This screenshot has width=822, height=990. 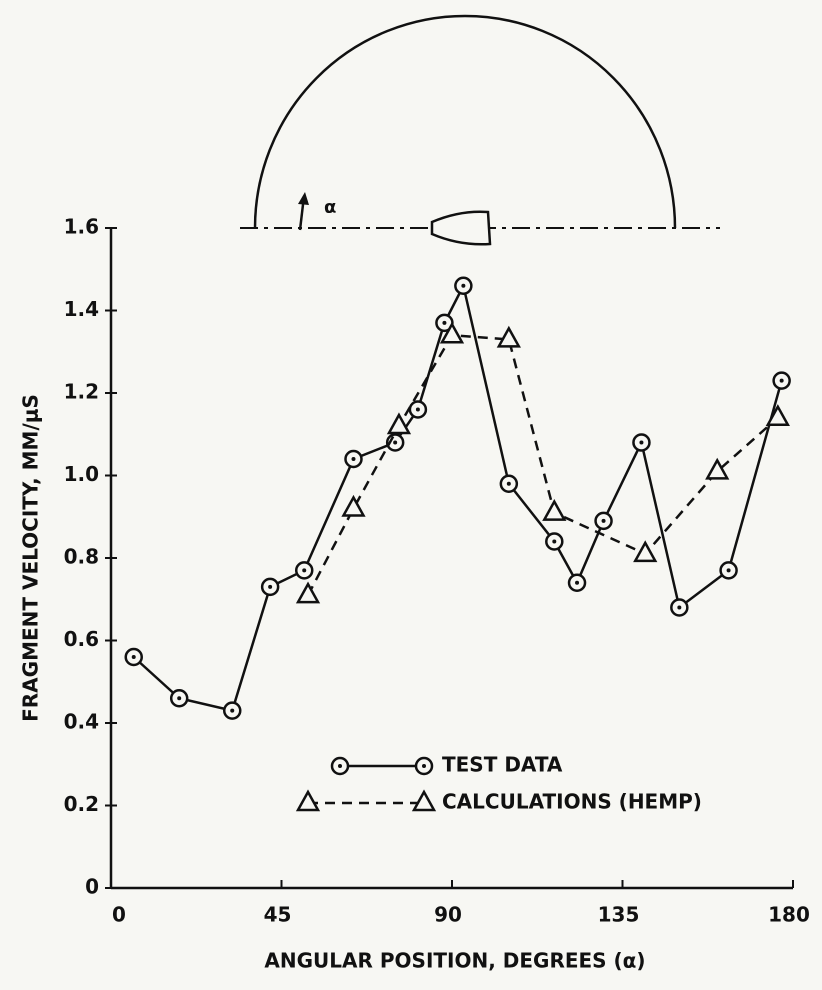 I want to click on schematic-projectile, so click(x=461, y=228).